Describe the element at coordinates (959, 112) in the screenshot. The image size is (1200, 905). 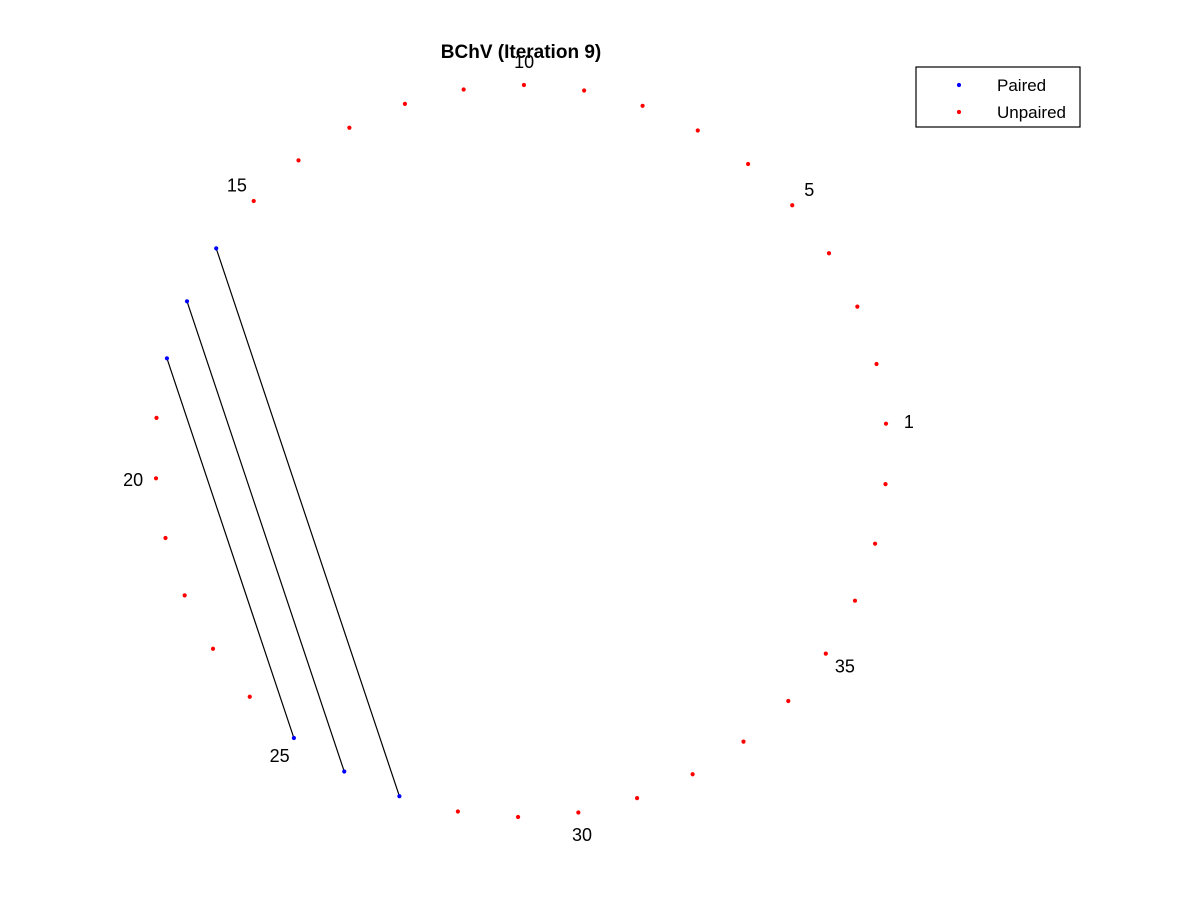
I see `legend-marker-unpaired` at that location.